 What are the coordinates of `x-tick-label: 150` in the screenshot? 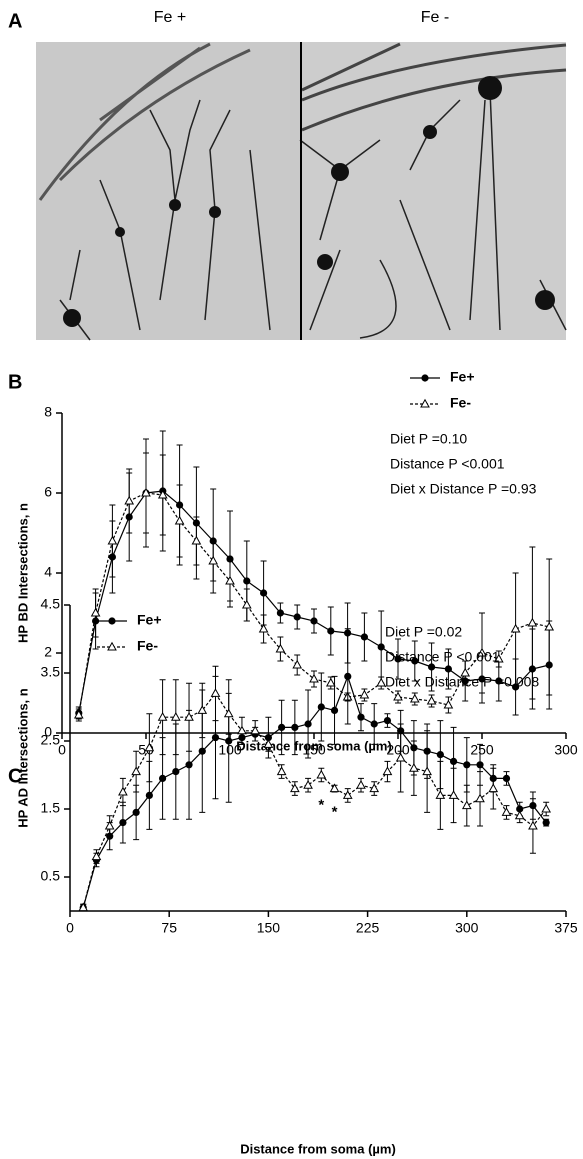 It's located at (269, 928).